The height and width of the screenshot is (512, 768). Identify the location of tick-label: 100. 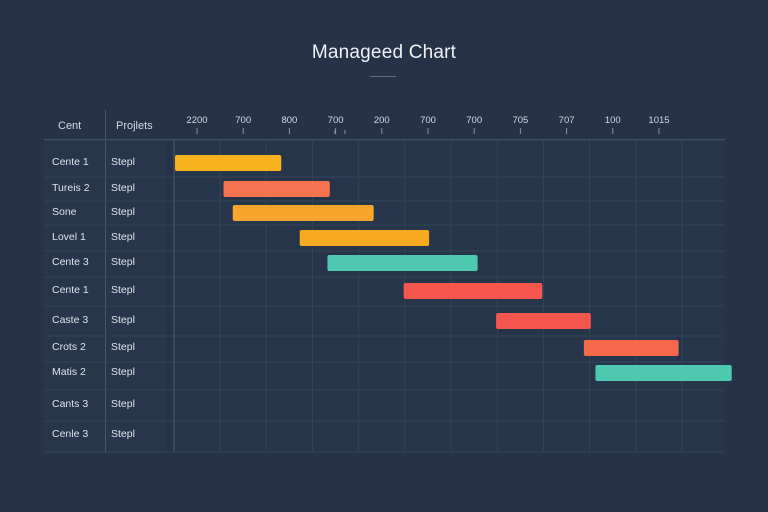
(613, 120).